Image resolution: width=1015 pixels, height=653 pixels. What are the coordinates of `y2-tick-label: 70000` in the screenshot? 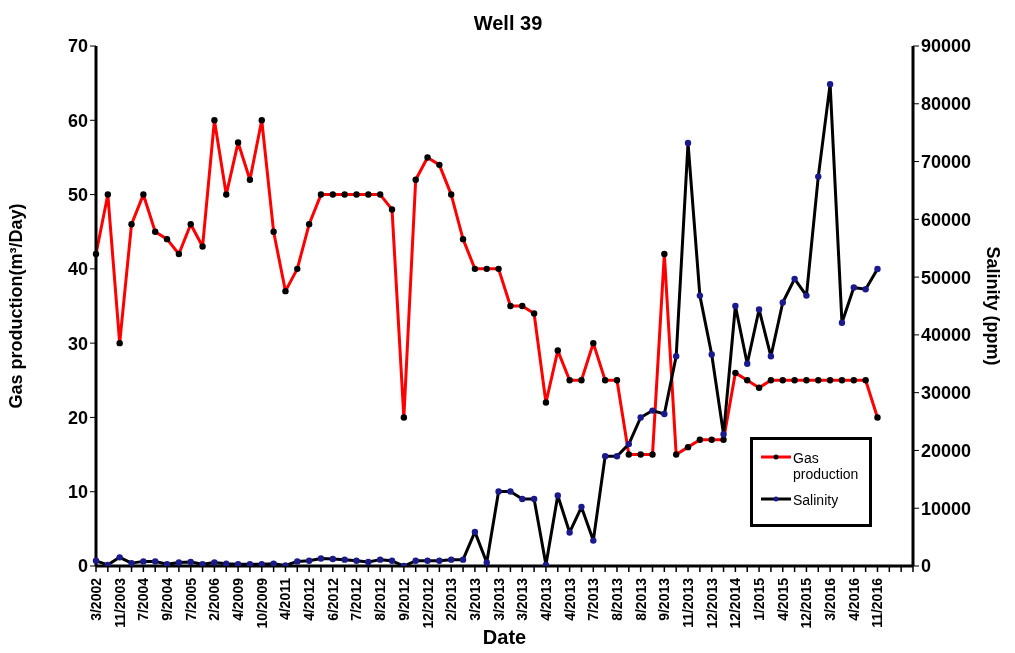 It's located at (946, 161).